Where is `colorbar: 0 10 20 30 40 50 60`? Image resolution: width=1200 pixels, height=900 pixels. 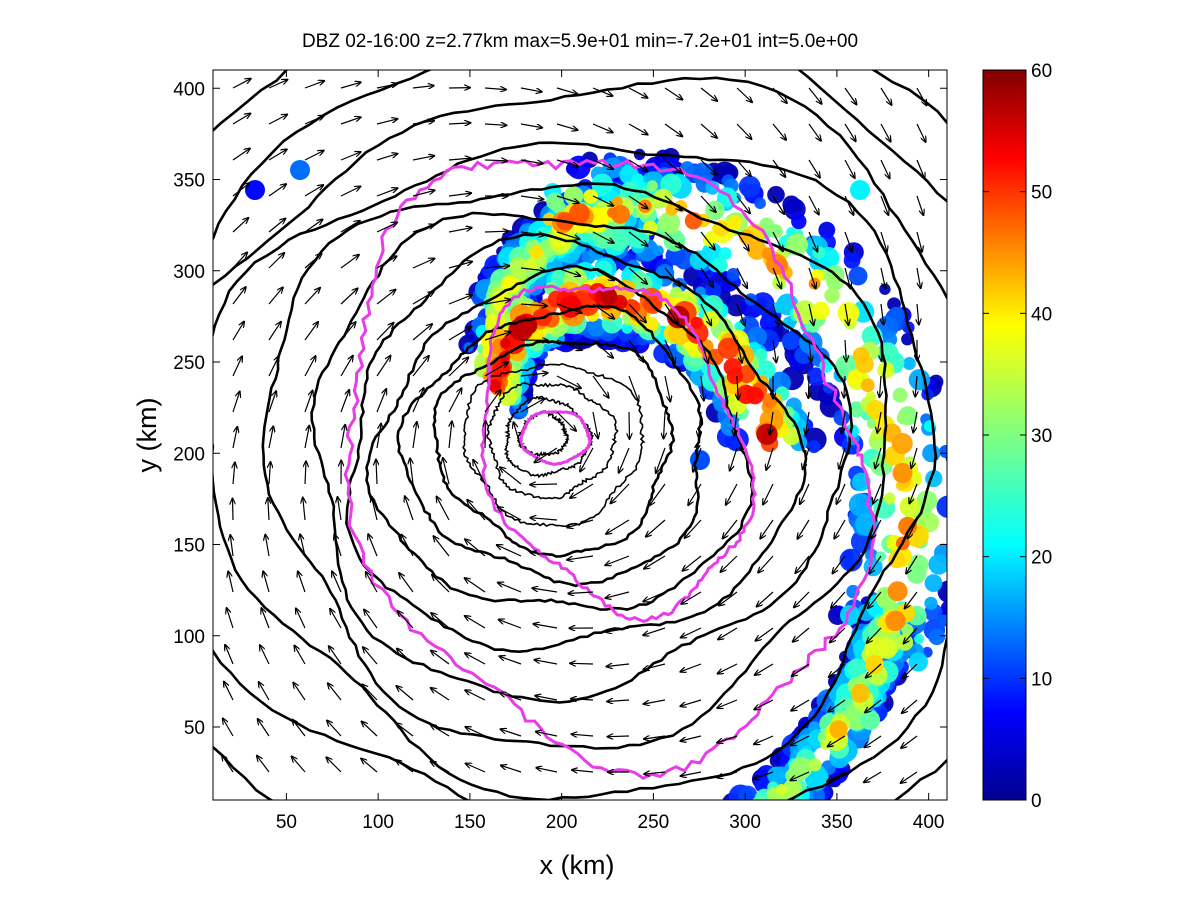 colorbar: 0 10 20 30 40 50 60 is located at coordinates (1017, 436).